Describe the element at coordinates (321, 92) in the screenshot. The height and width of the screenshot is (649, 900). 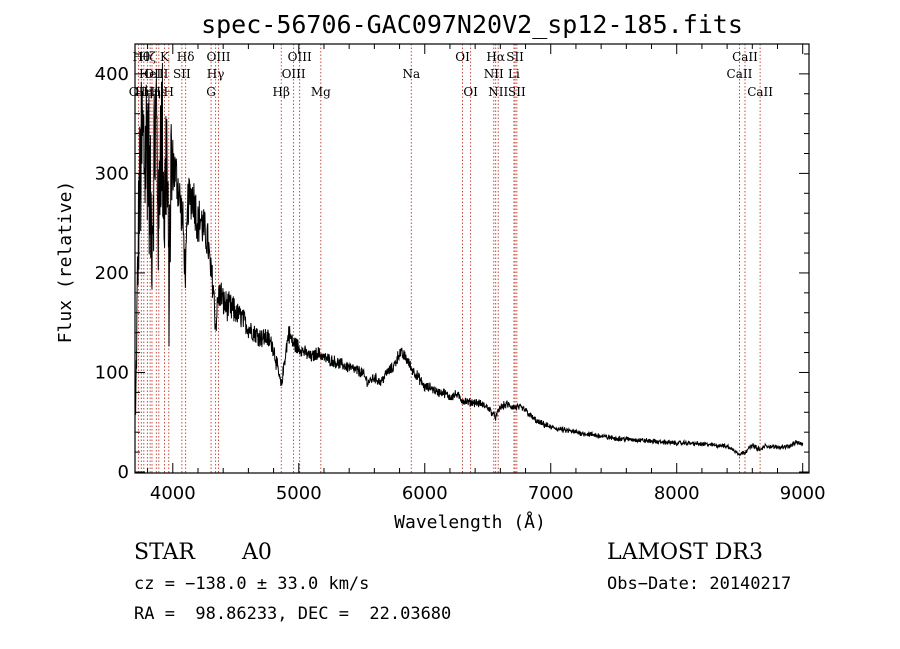
I see `line-marker-label: Mg` at that location.